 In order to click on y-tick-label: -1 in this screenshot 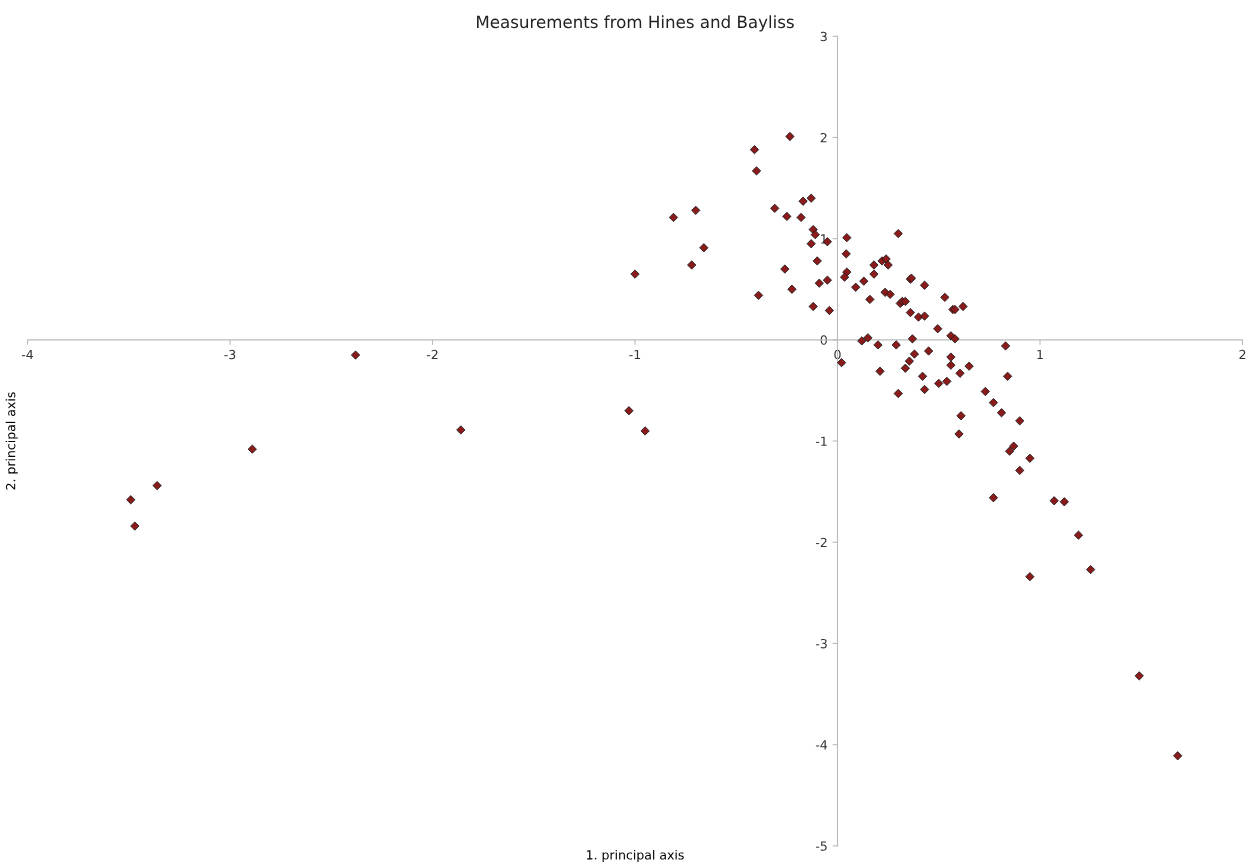, I will do `click(821, 441)`.